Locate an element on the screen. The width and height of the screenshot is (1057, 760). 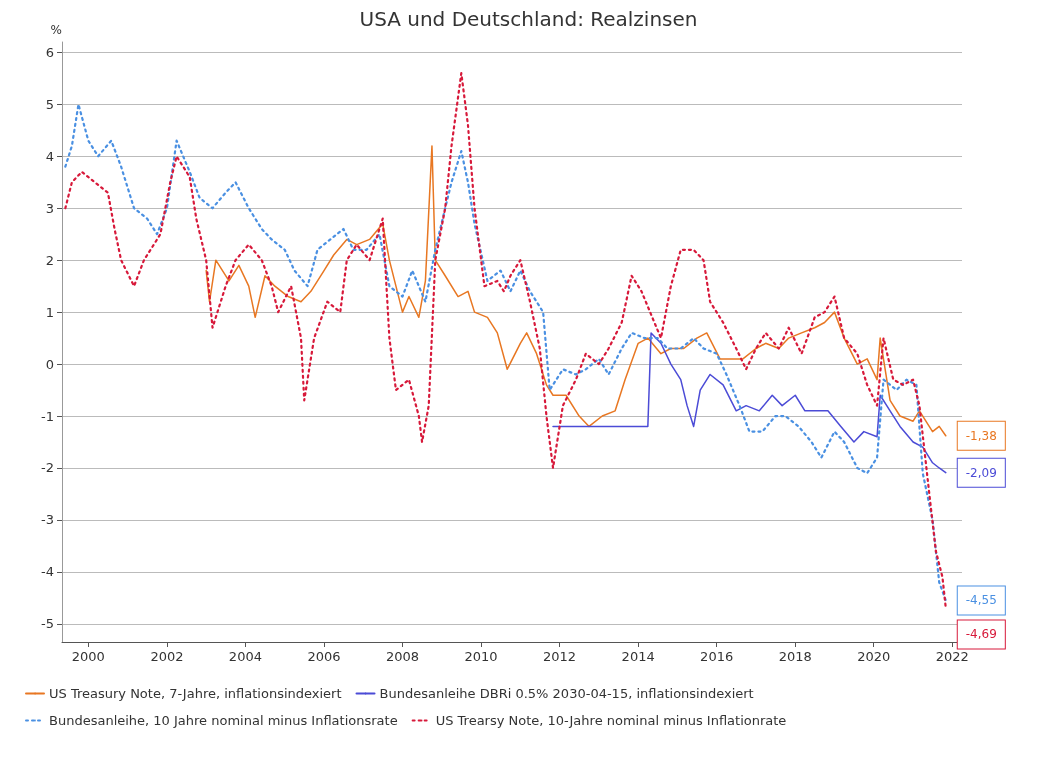
x-tick-label: 2022 is located at coordinates (952, 656).